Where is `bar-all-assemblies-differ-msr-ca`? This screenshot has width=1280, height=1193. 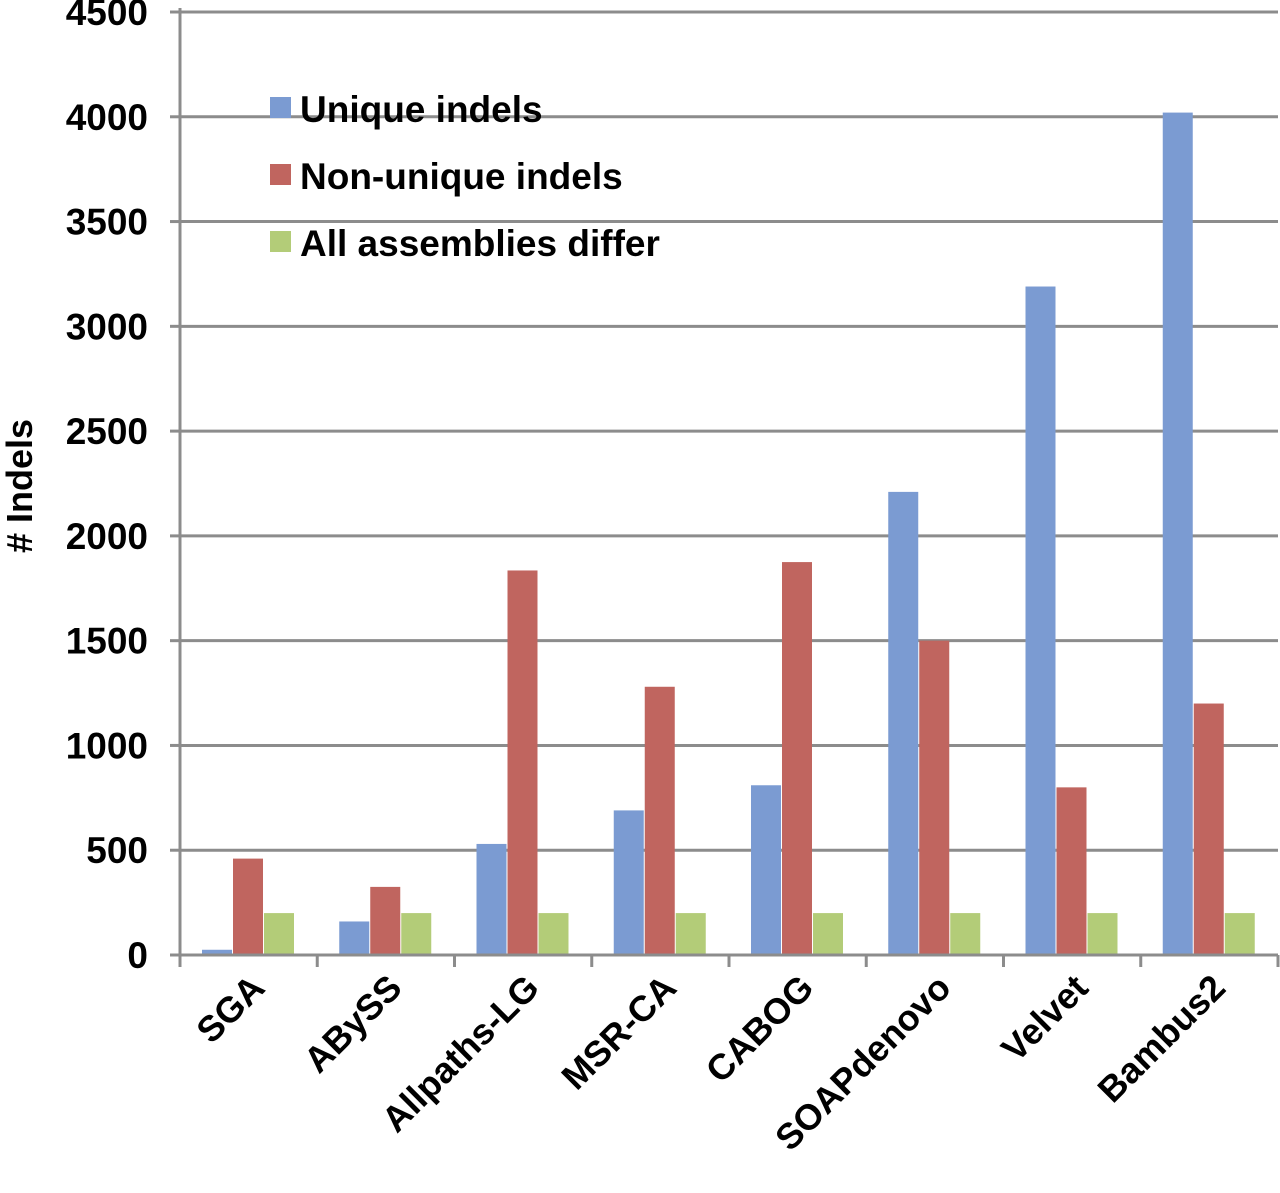
bar-all-assemblies-differ-msr-ca is located at coordinates (690, 934).